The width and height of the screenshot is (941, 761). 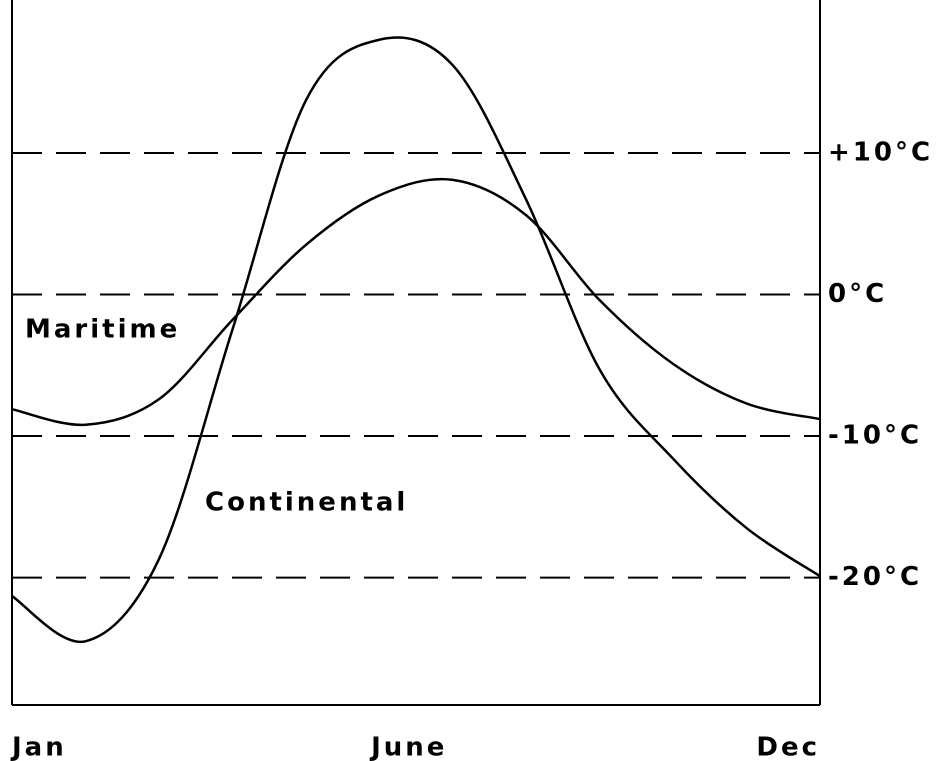 What do you see at coordinates (38, 747) in the screenshot?
I see `x-tick-label: Jan` at bounding box center [38, 747].